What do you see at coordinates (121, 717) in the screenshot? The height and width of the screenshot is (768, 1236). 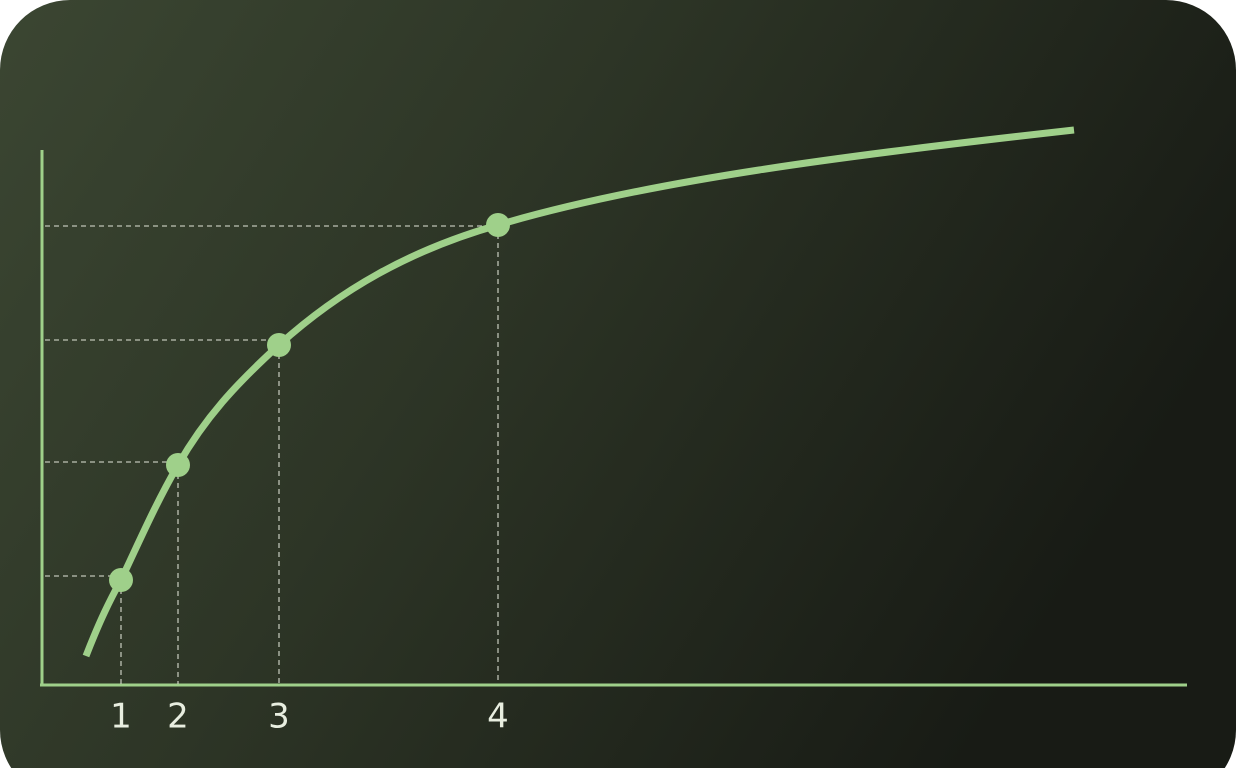 I see `x-label: 1` at bounding box center [121, 717].